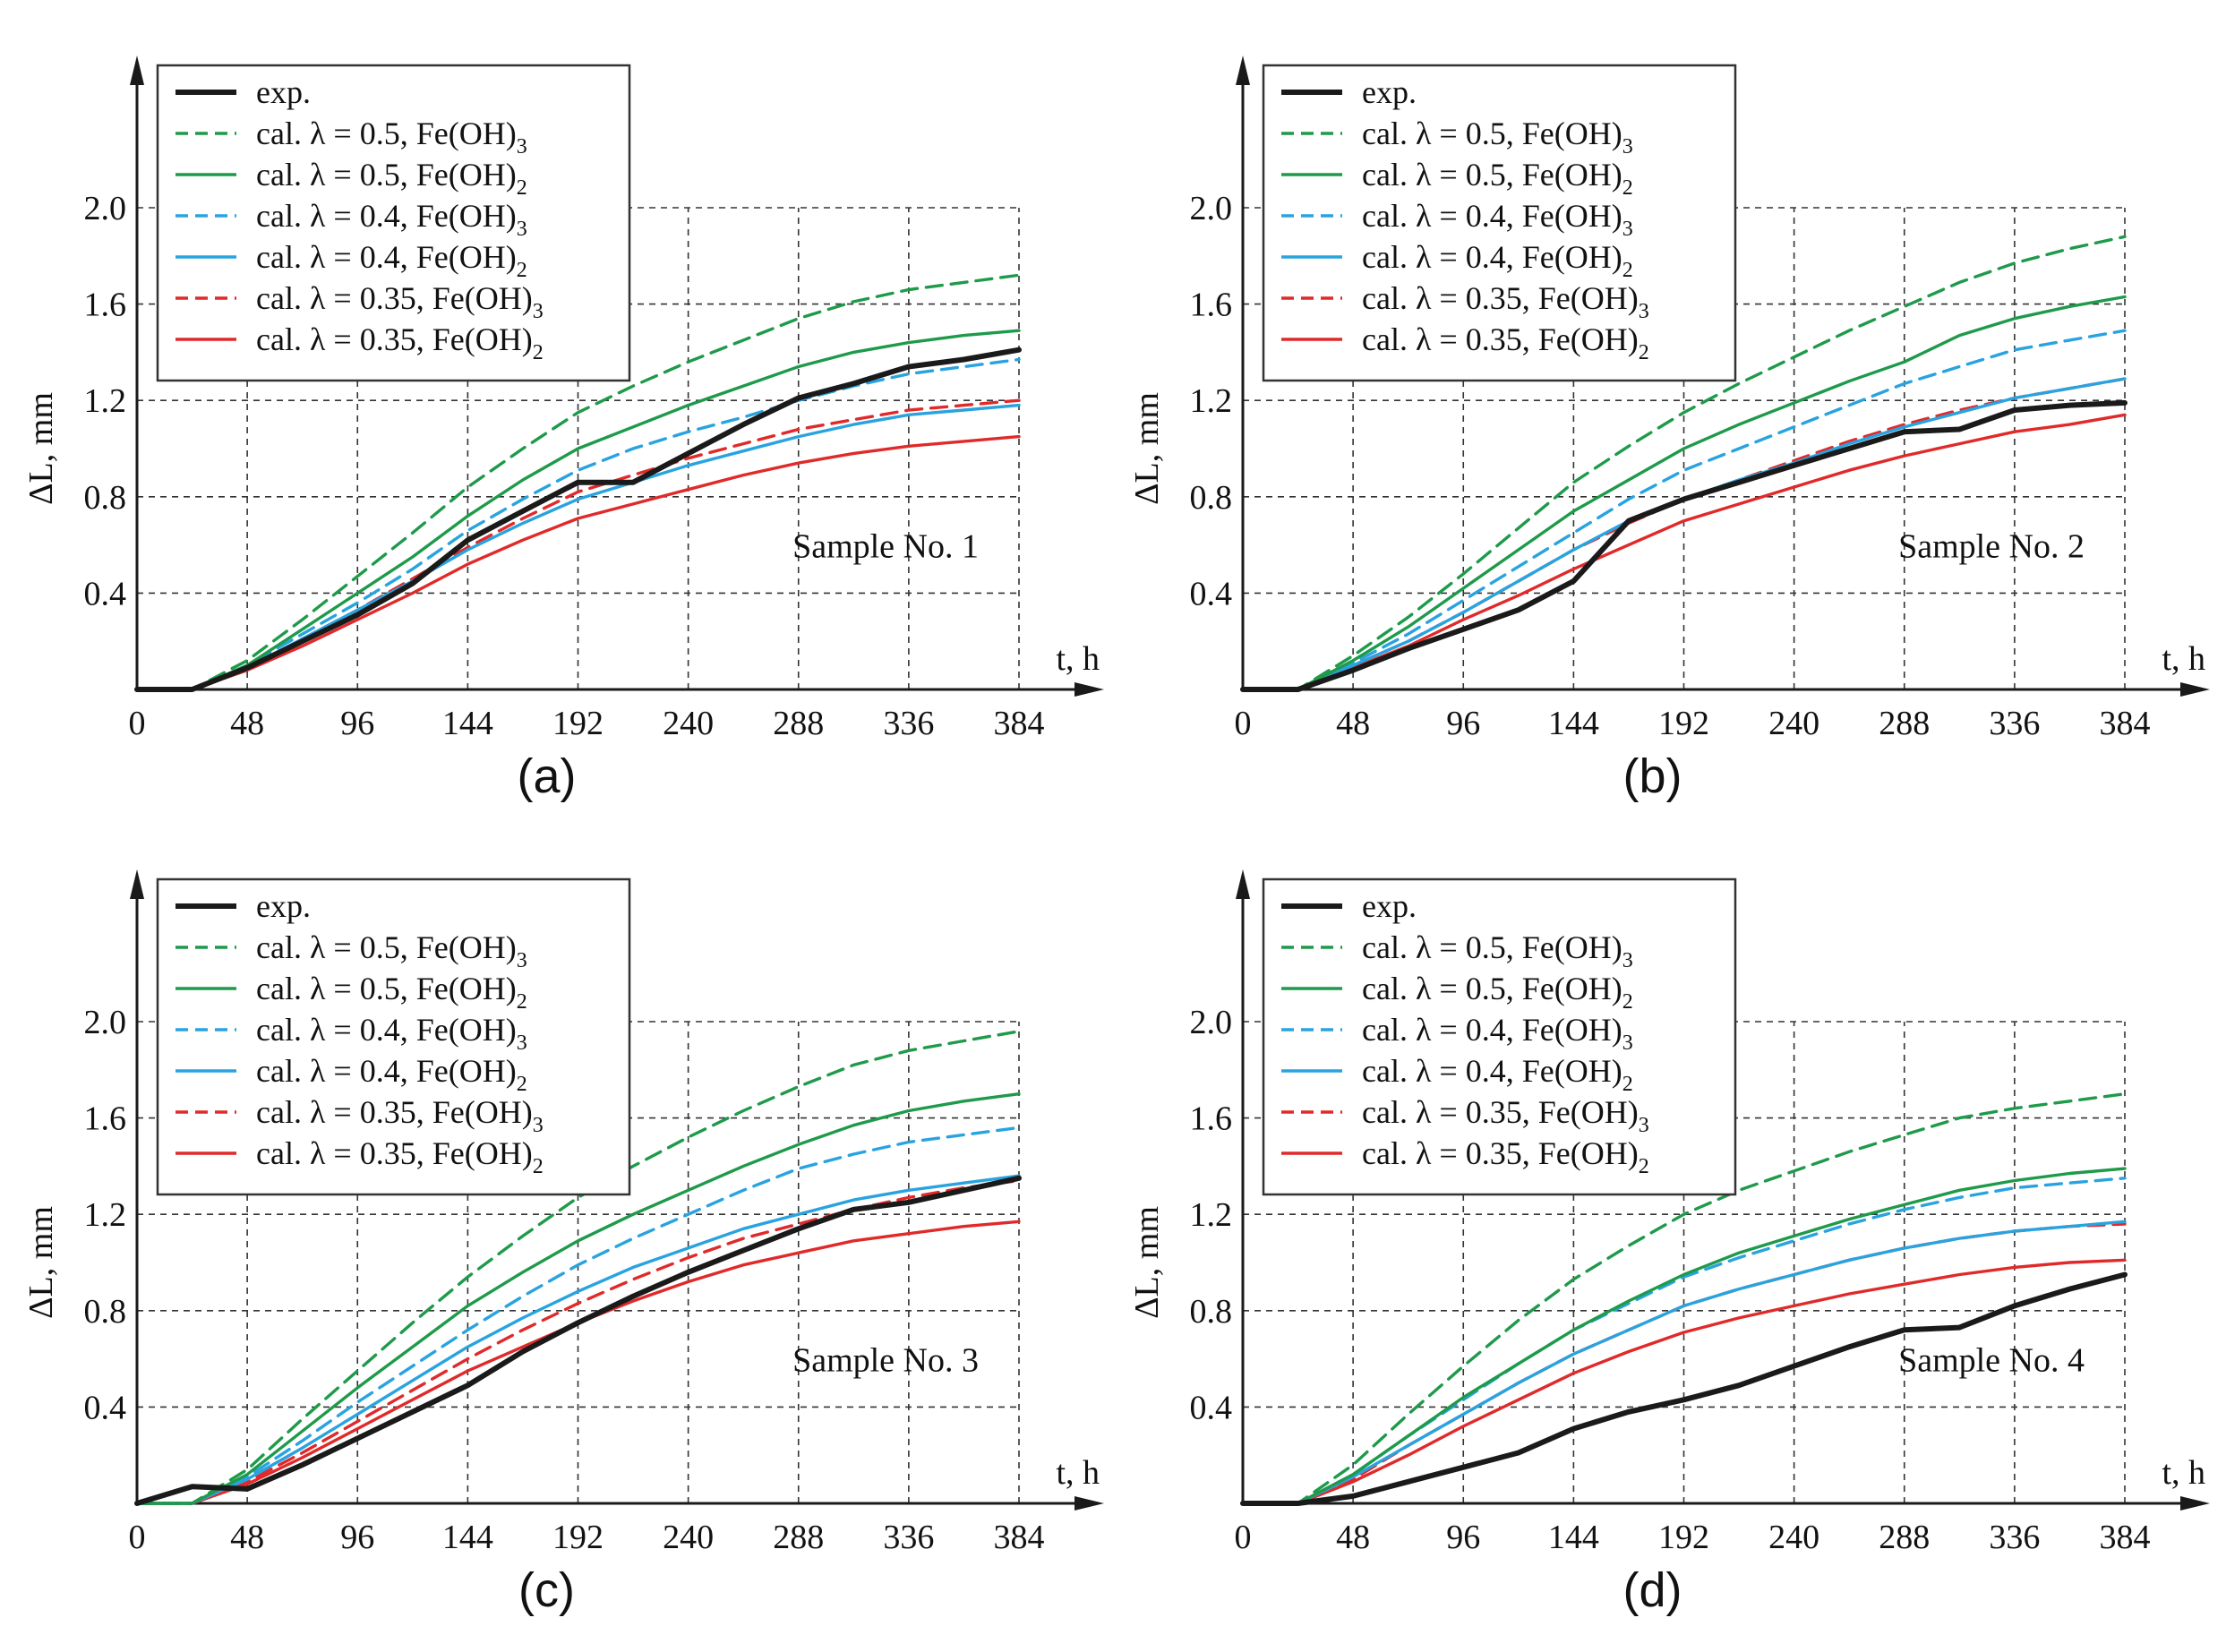 This screenshot has height=1652, width=2226. Describe the element at coordinates (1991, 1361) in the screenshot. I see `sample-label: Sample No. 4` at that location.